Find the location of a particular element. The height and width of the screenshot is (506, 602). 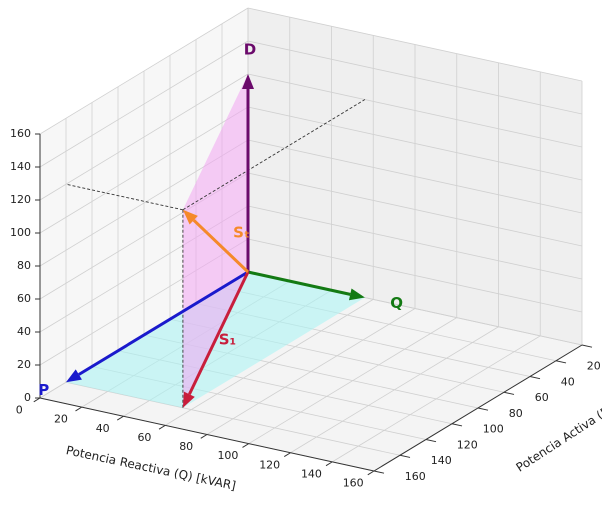

vector-label: Sₜ is located at coordinates (241, 232).